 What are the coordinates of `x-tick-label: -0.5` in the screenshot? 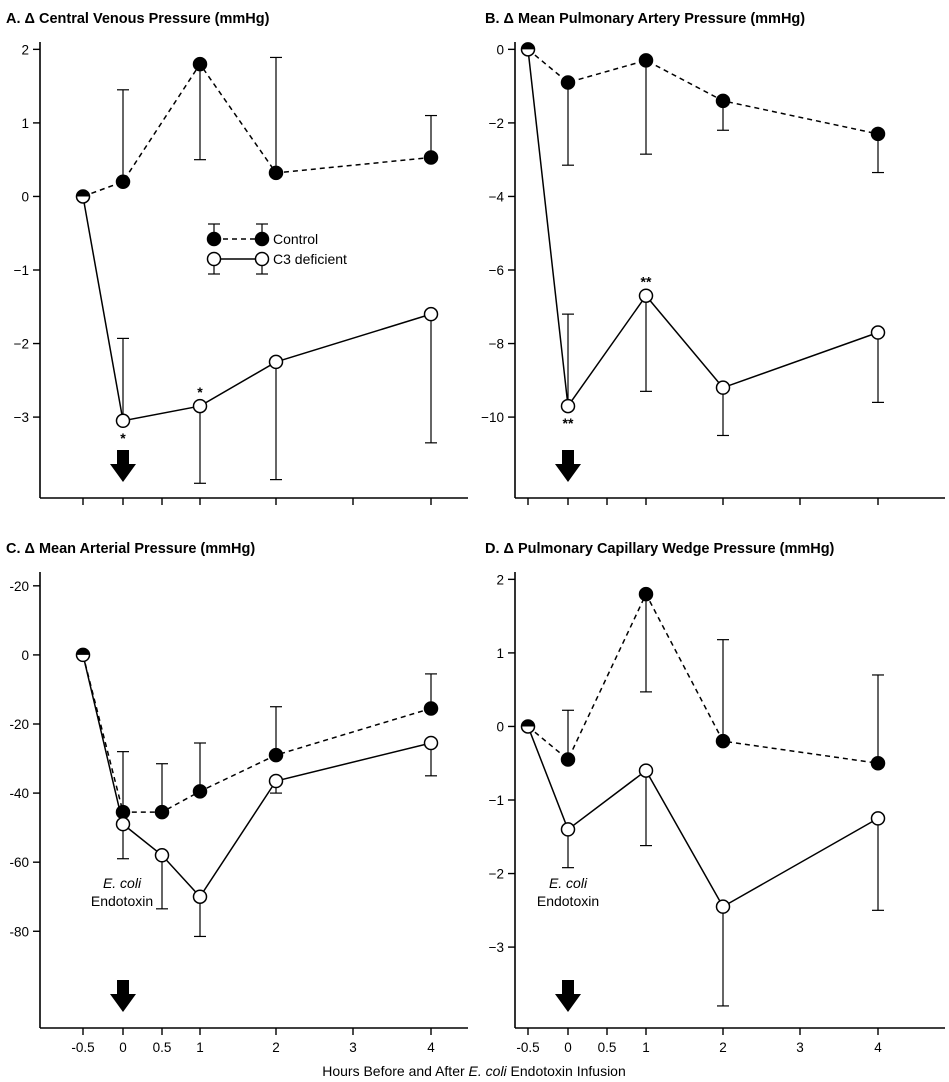 It's located at (527, 1047).